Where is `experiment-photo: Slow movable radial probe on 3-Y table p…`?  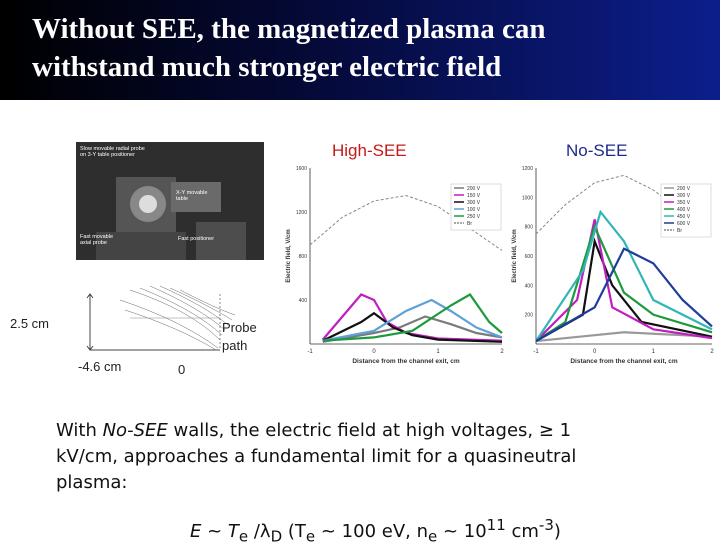
experiment-photo: Slow movable radial probe on 3-Y table p… is located at coordinates (170, 201).